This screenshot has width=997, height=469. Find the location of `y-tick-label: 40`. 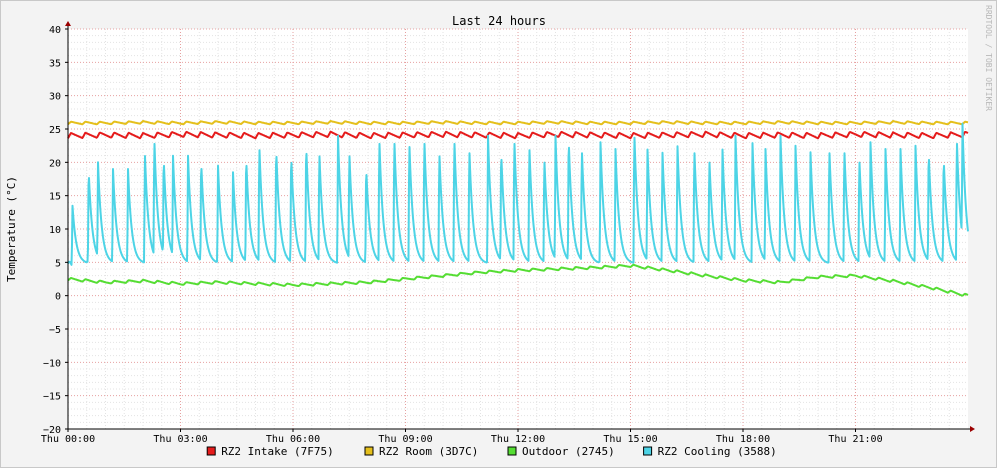

y-tick-label: 40 is located at coordinates (55, 30).